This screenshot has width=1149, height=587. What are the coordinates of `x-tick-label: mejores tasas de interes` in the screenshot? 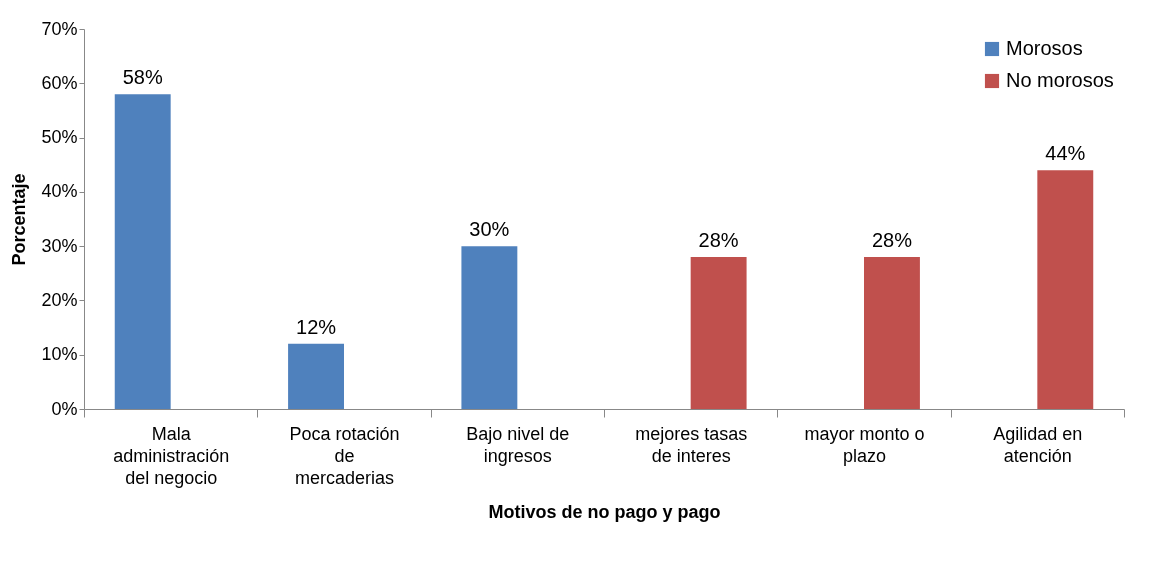 It's located at (691, 444).